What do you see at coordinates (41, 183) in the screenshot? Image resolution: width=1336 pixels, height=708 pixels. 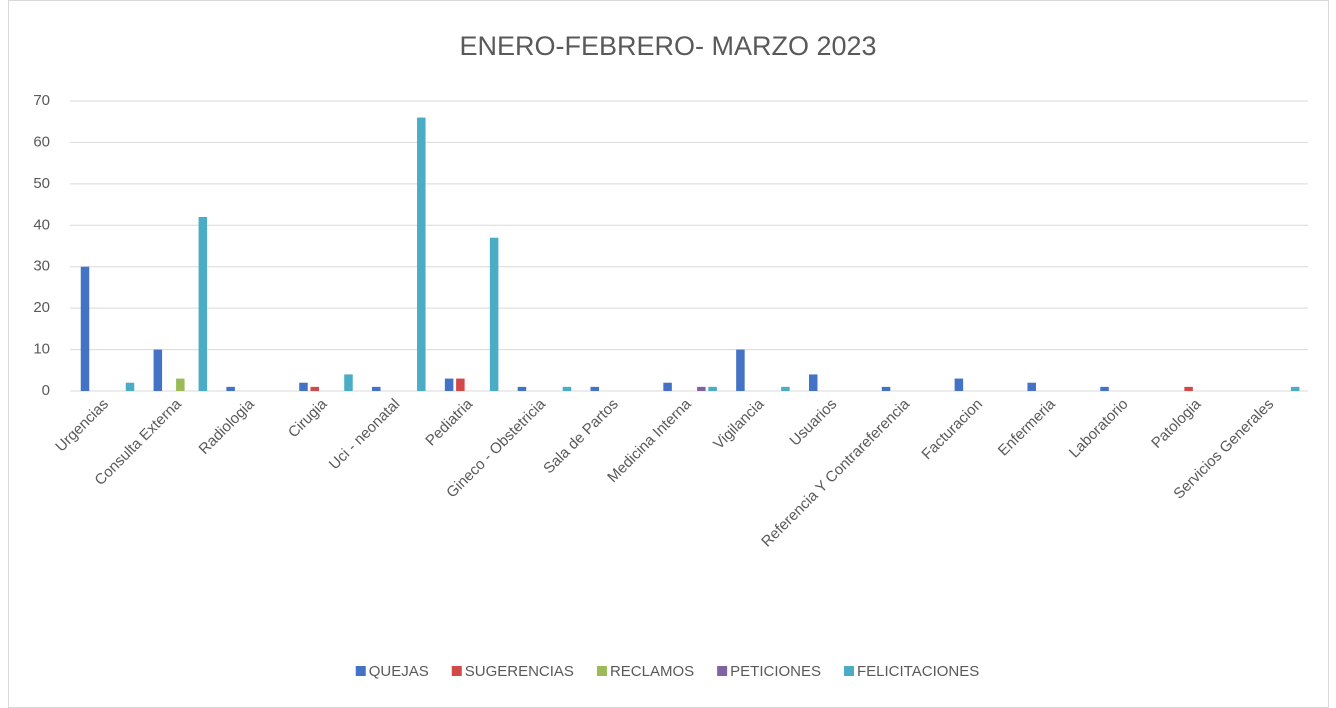 I see `y-tick-label: 50` at bounding box center [41, 183].